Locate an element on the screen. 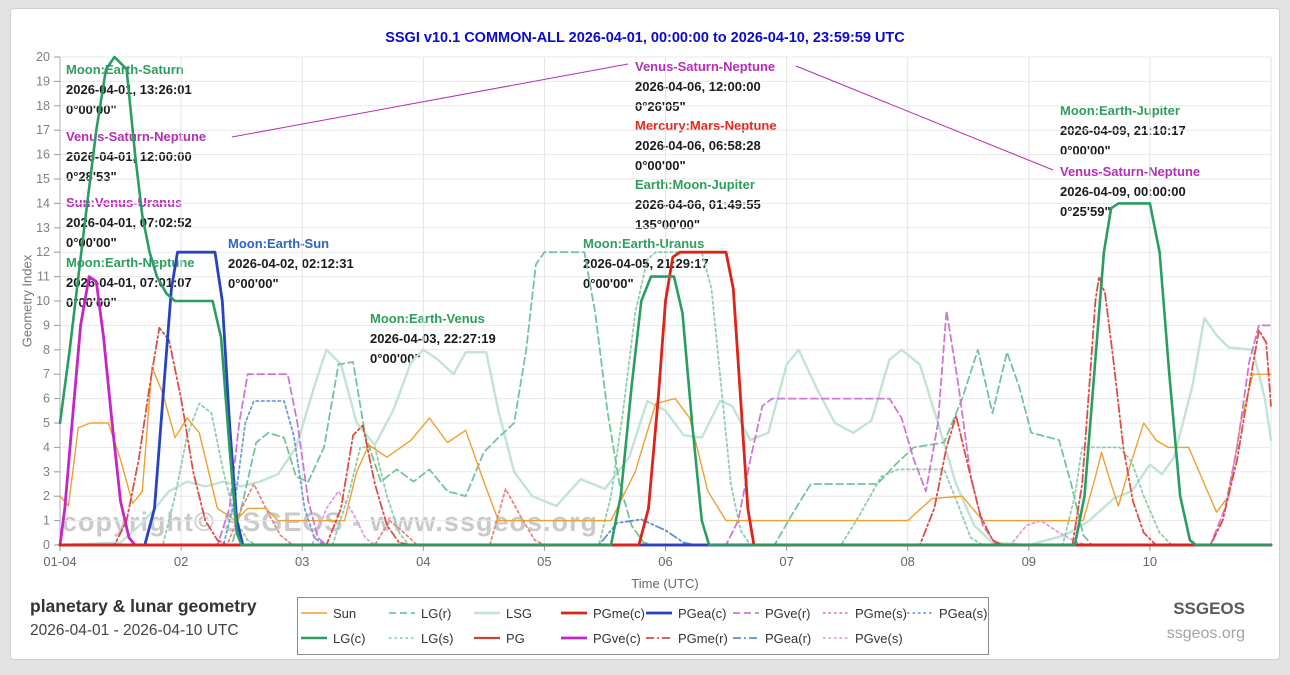 This screenshot has height=675, width=1290. annotation-timestamp: 2026-04-03, 22:27:19 is located at coordinates (433, 338).